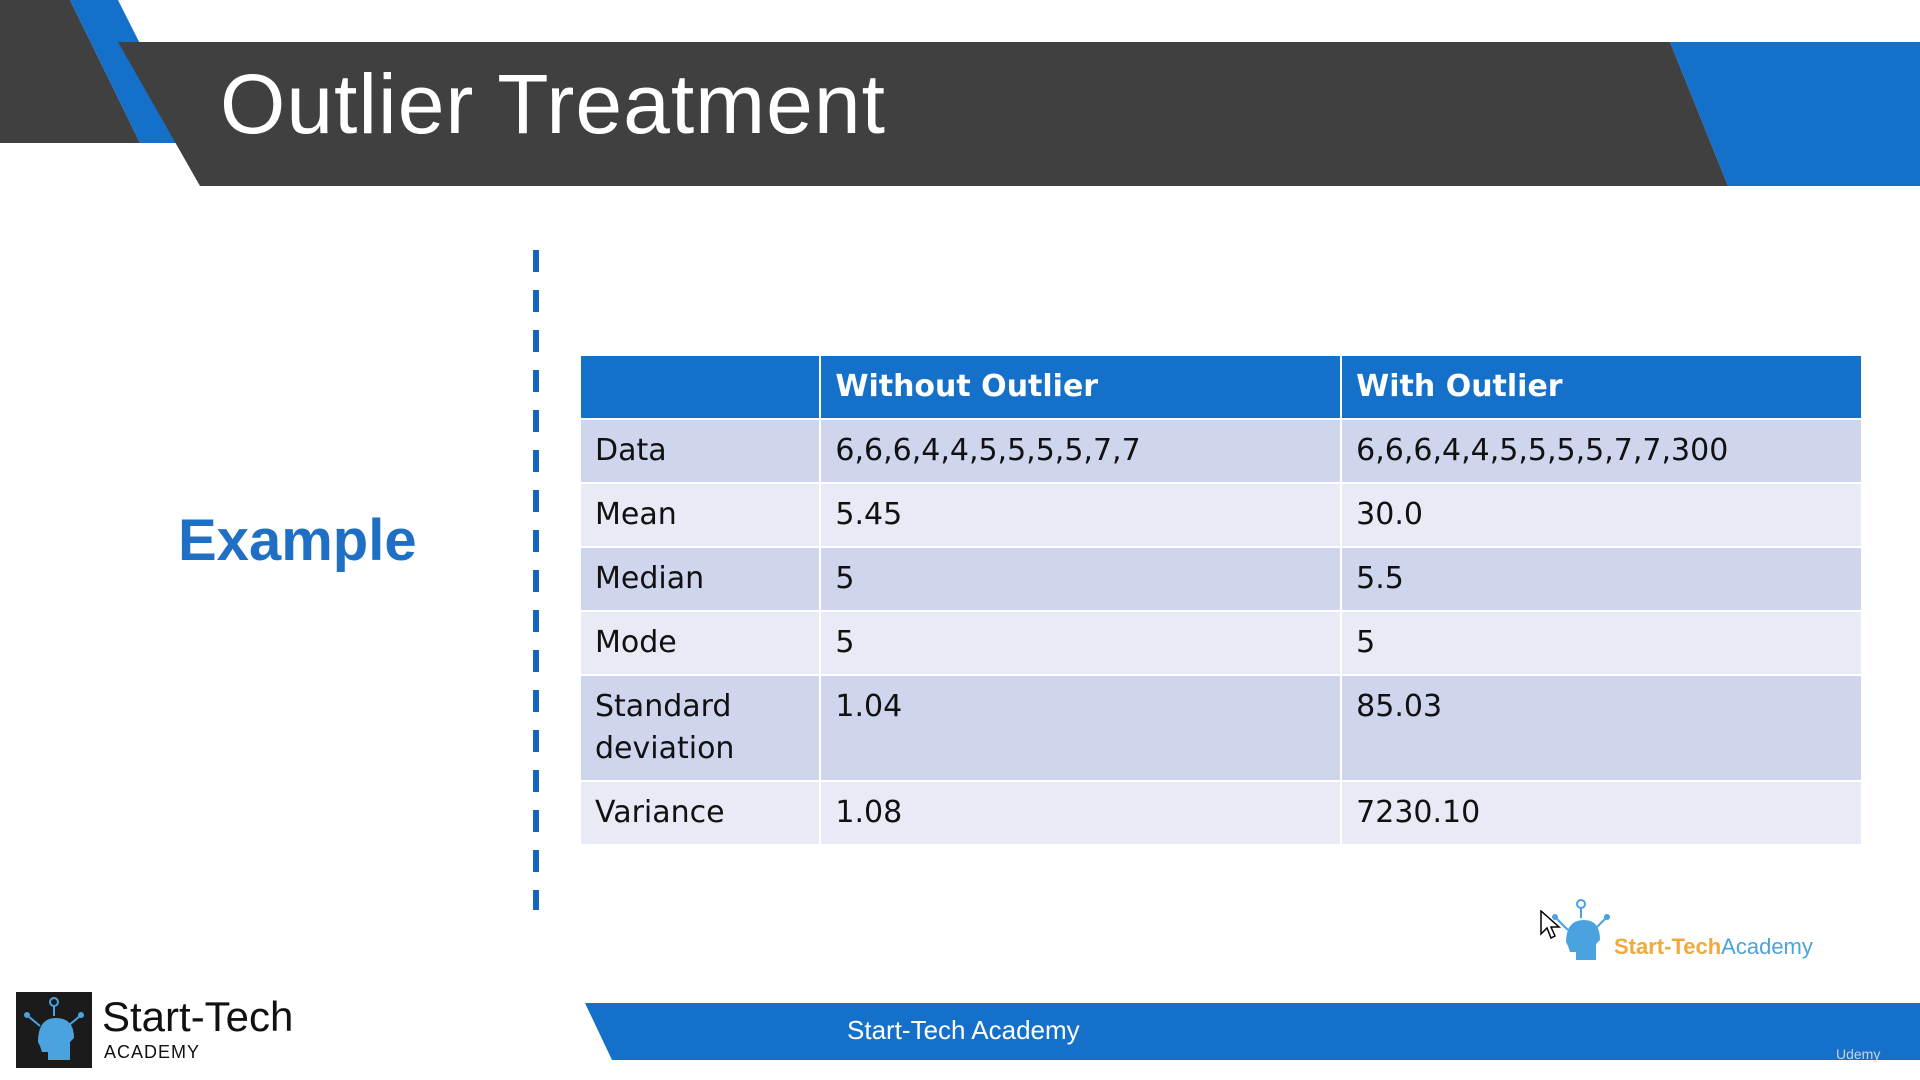 The width and height of the screenshot is (1920, 1080). What do you see at coordinates (1795, 114) in the screenshot?
I see `header-blue-right` at bounding box center [1795, 114].